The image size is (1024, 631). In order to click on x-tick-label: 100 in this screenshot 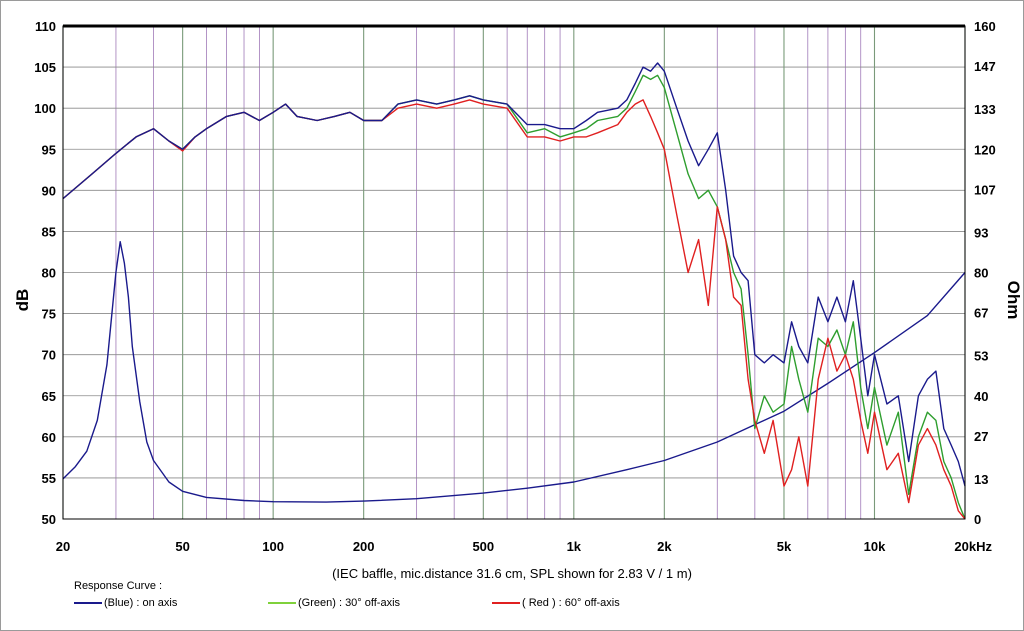, I will do `click(273, 546)`.